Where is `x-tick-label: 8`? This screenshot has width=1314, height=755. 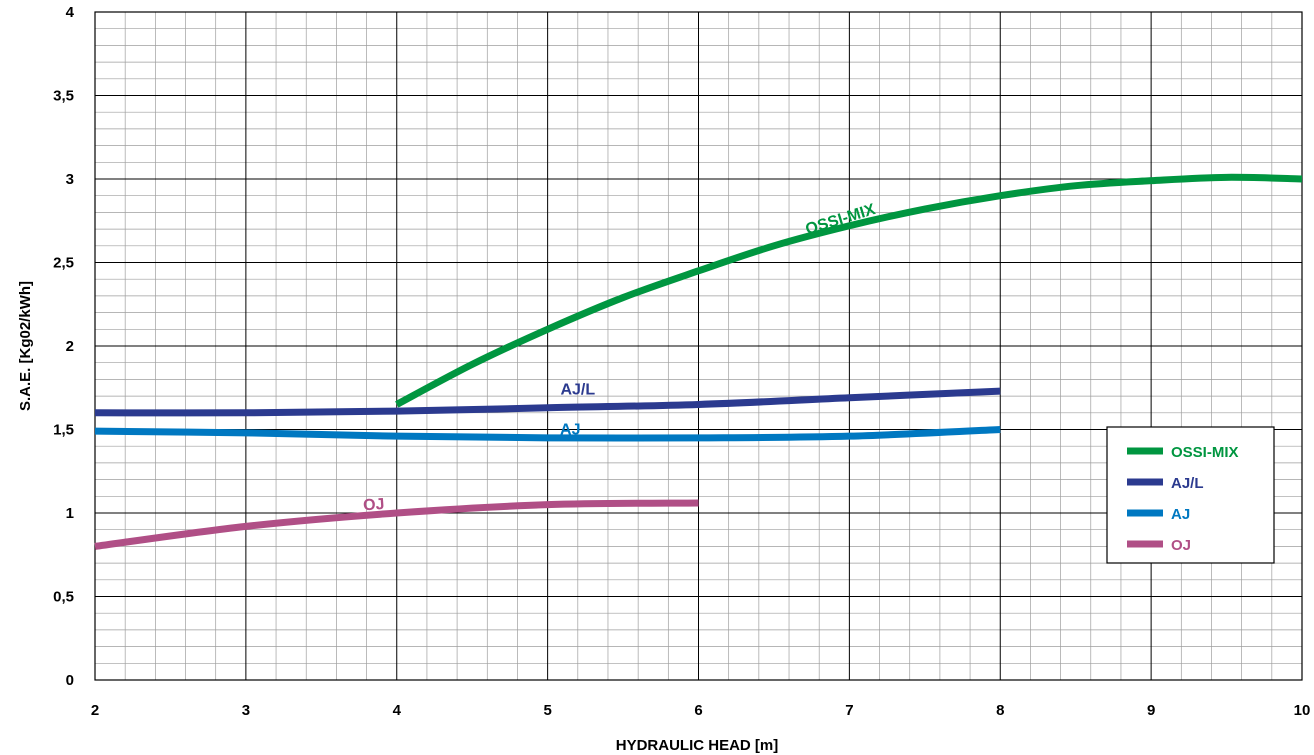 x-tick-label: 8 is located at coordinates (1000, 710).